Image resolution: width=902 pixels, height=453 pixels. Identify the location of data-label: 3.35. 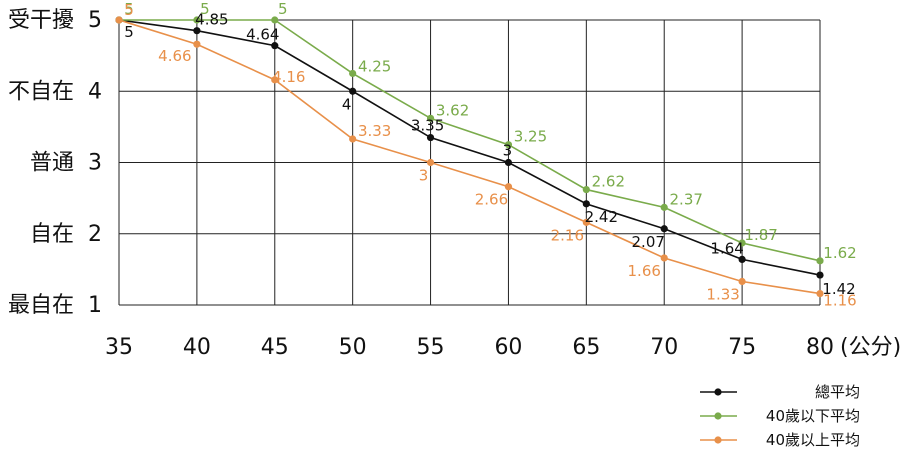
(427, 126).